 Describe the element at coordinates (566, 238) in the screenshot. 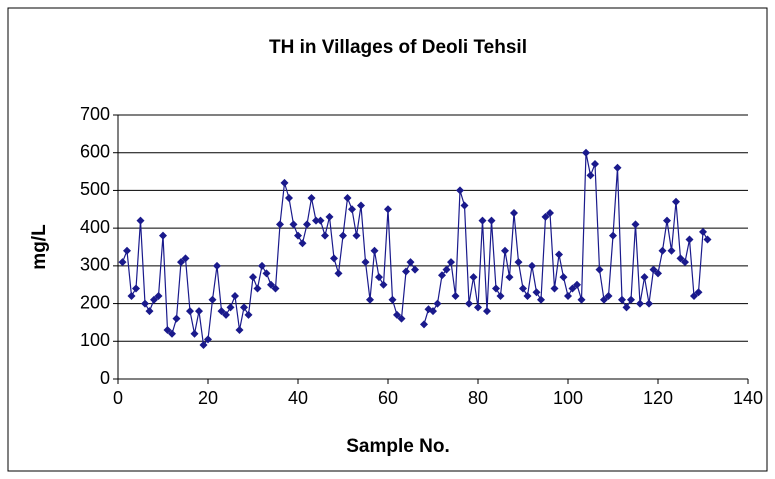

I see `series-line` at that location.